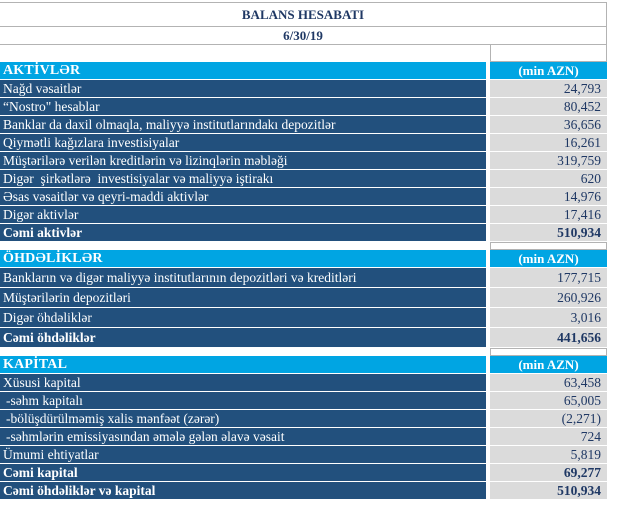 This screenshot has width=620, height=521. I want to click on row-label: Digər öhdəliklər, so click(243, 317).